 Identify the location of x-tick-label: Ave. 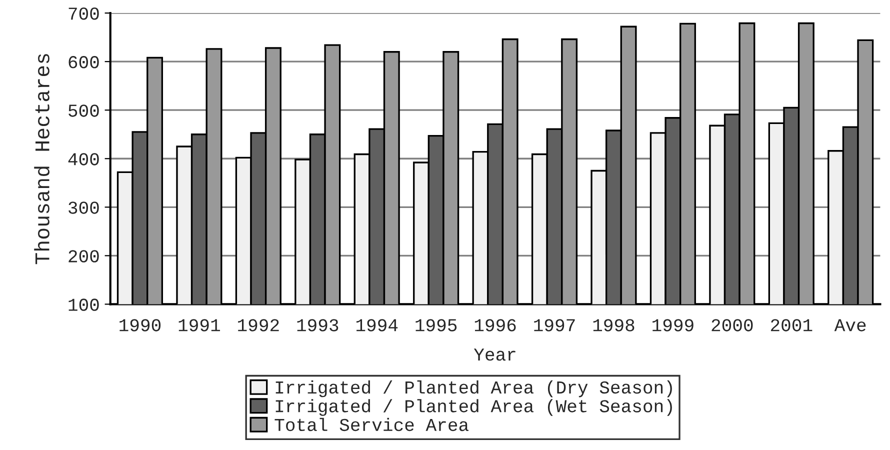
(850, 325).